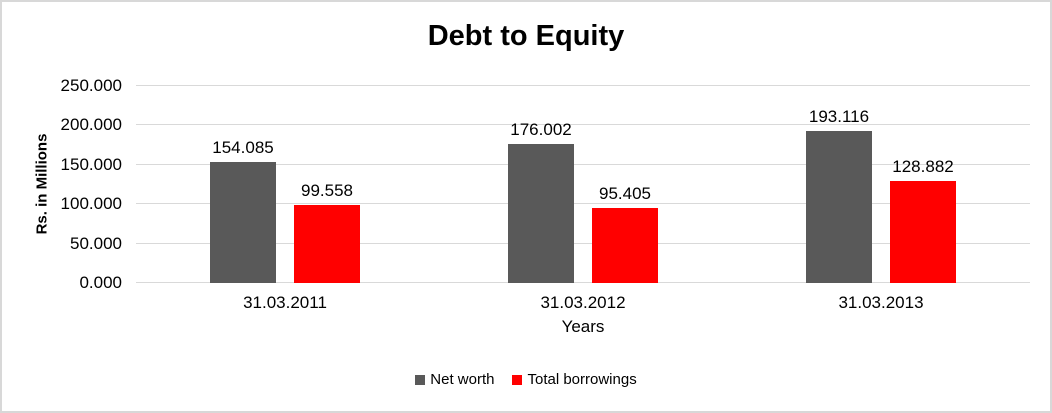 This screenshot has width=1052, height=413. Describe the element at coordinates (327, 190) in the screenshot. I see `data-label: 99.558` at that location.